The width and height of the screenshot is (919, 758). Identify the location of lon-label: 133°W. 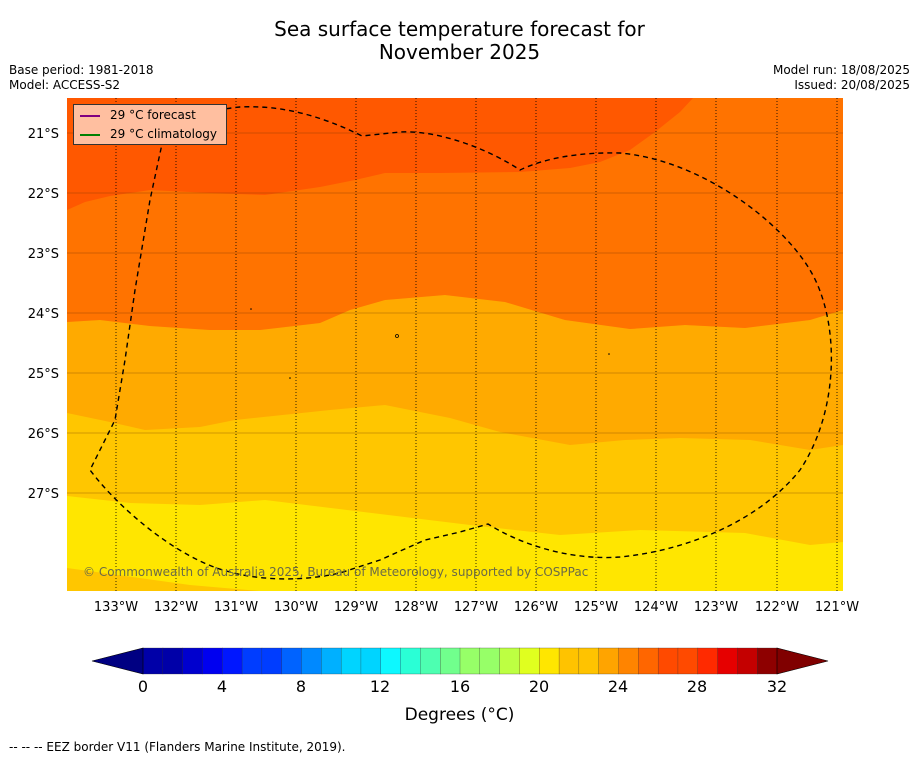
(116, 607).